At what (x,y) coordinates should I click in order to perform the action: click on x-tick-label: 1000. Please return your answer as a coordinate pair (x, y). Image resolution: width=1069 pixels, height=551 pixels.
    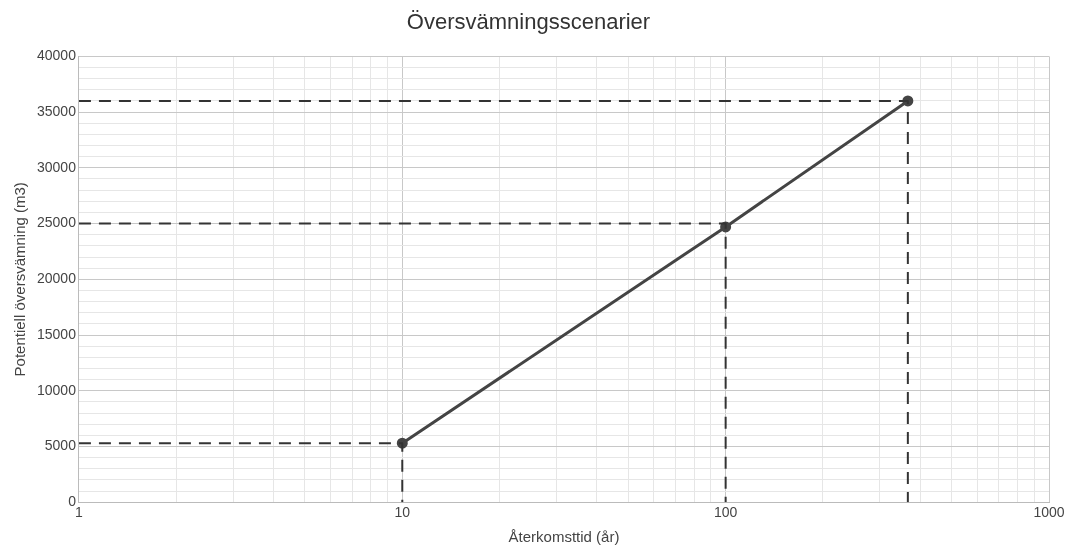
    Looking at the image, I should click on (1049, 512).